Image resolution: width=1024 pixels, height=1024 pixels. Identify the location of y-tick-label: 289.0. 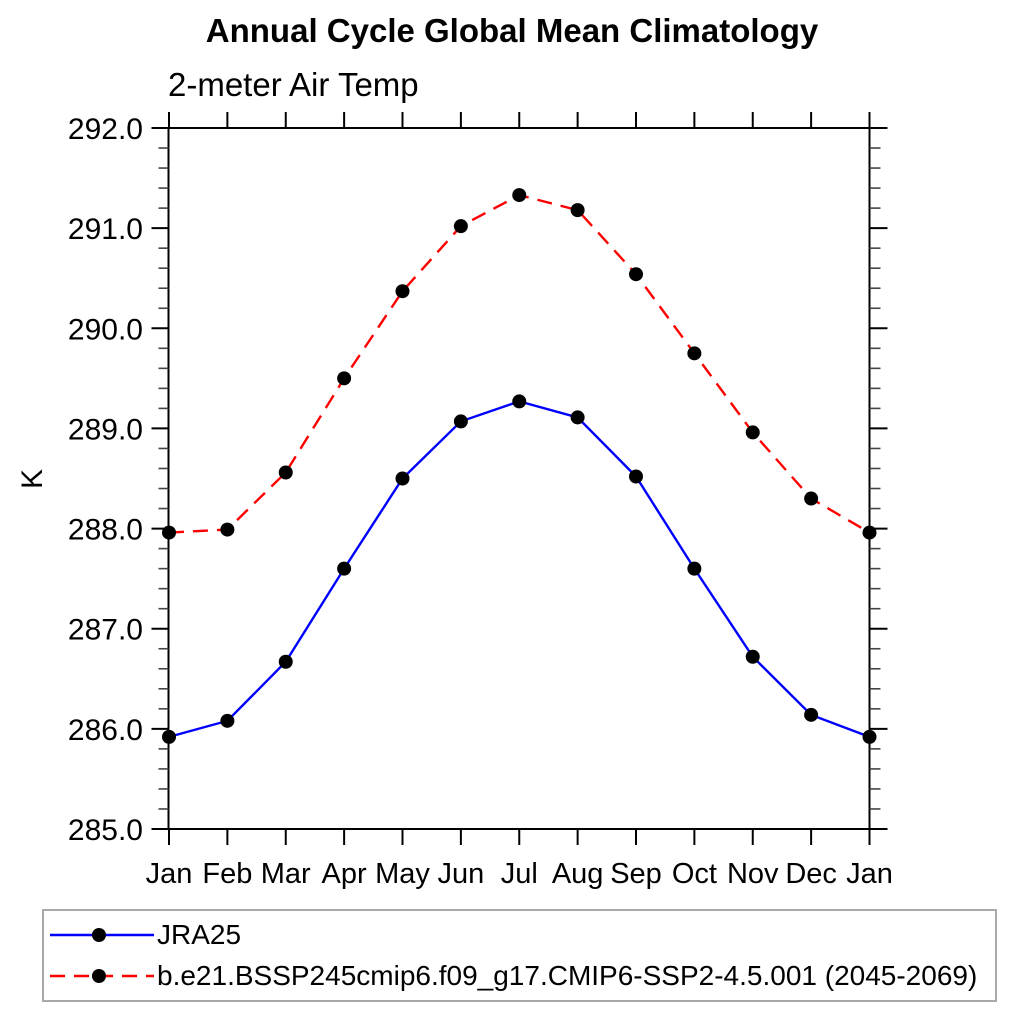
(105, 429).